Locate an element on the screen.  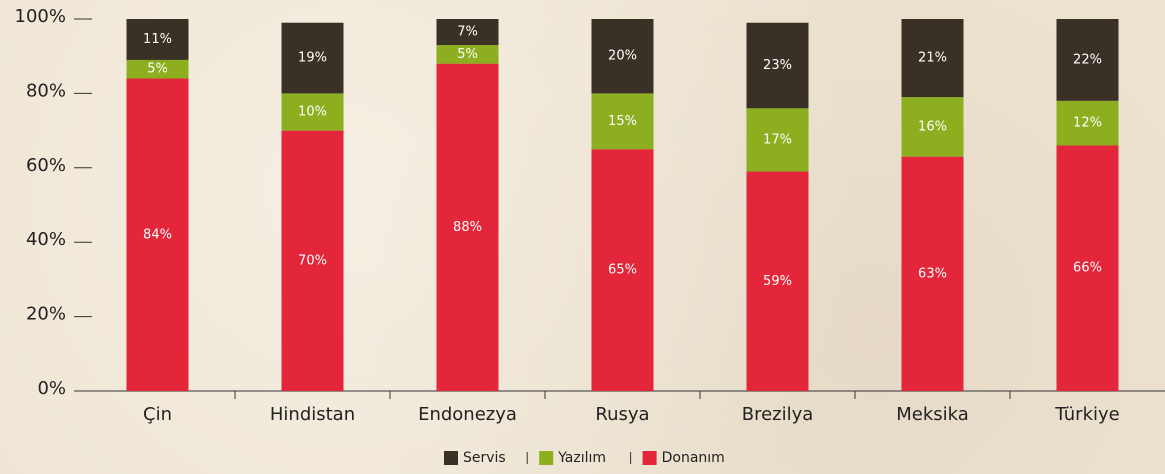
data-label: 63% is located at coordinates (932, 273).